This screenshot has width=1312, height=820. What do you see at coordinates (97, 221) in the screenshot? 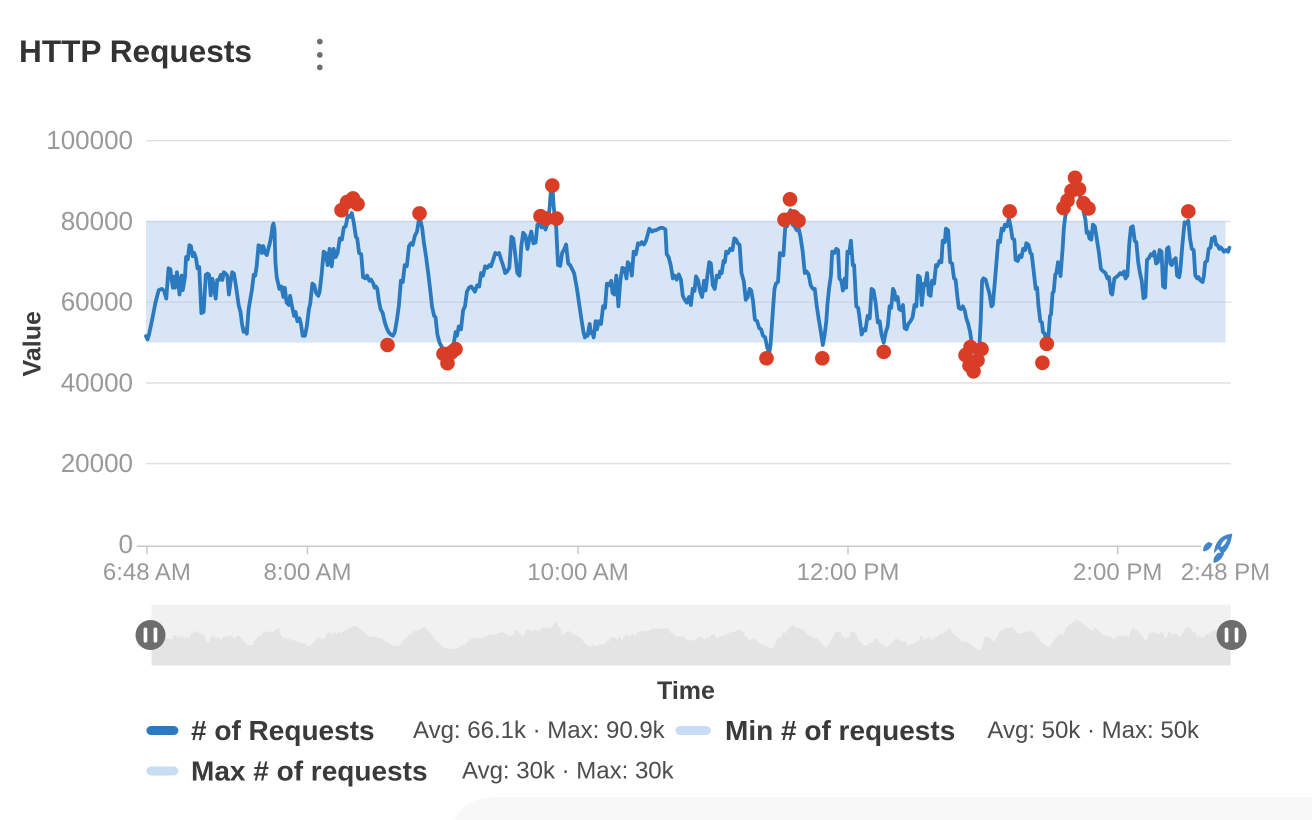
I see `svg-text: 80000` at bounding box center [97, 221].